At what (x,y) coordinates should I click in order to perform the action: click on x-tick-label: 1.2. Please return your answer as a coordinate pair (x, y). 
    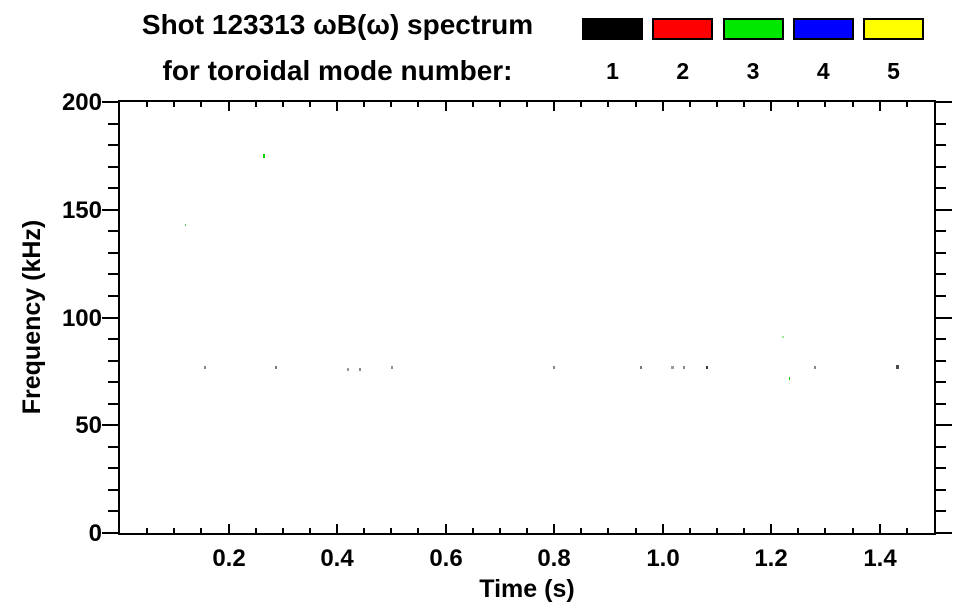
    Looking at the image, I should click on (771, 558).